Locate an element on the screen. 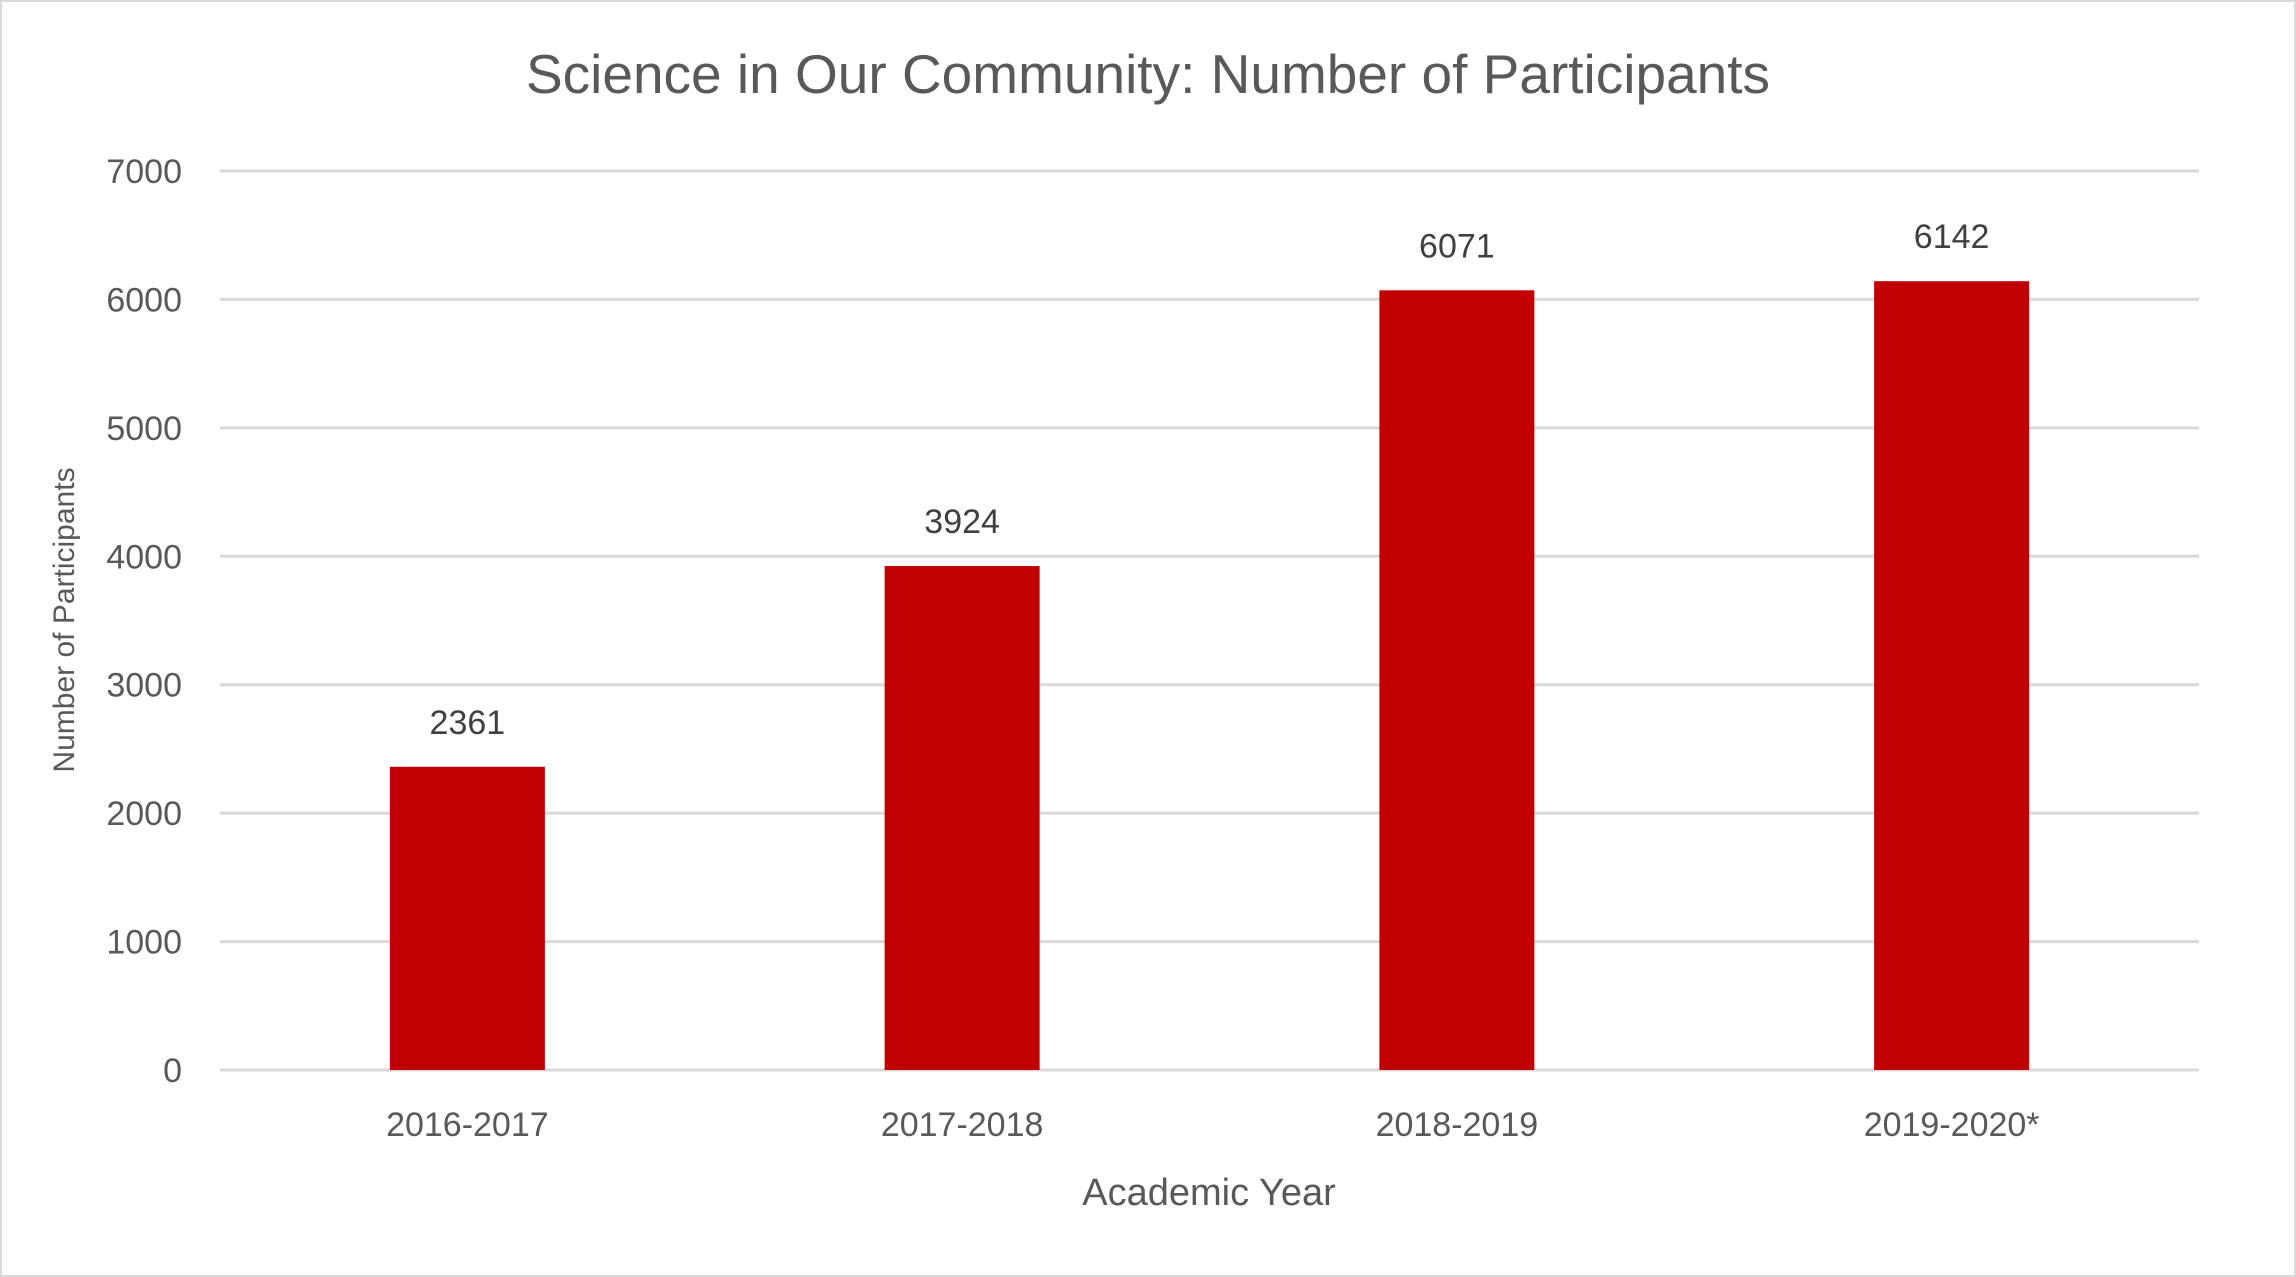 This screenshot has width=2296, height=1277. y-tick-labels: 0 1000 2000 3000 4000 5000 6000 7000 is located at coordinates (144, 621).